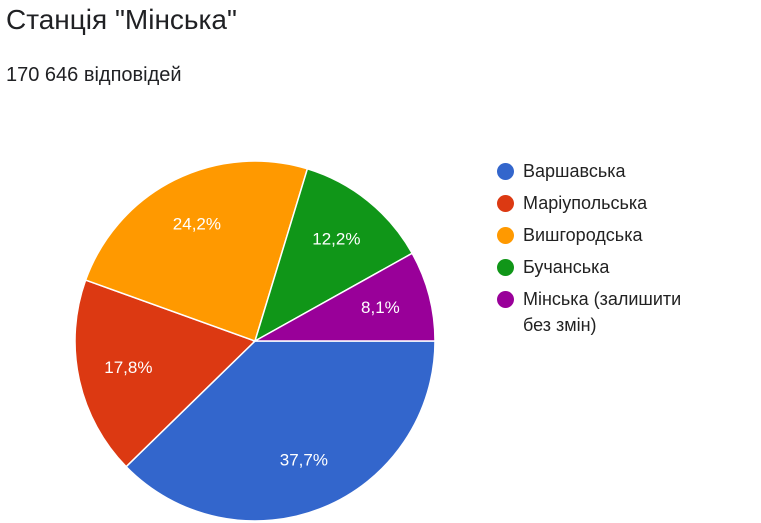 The image size is (761, 523). I want to click on chart-subtitle: 170 646 відповідей, so click(94, 75).